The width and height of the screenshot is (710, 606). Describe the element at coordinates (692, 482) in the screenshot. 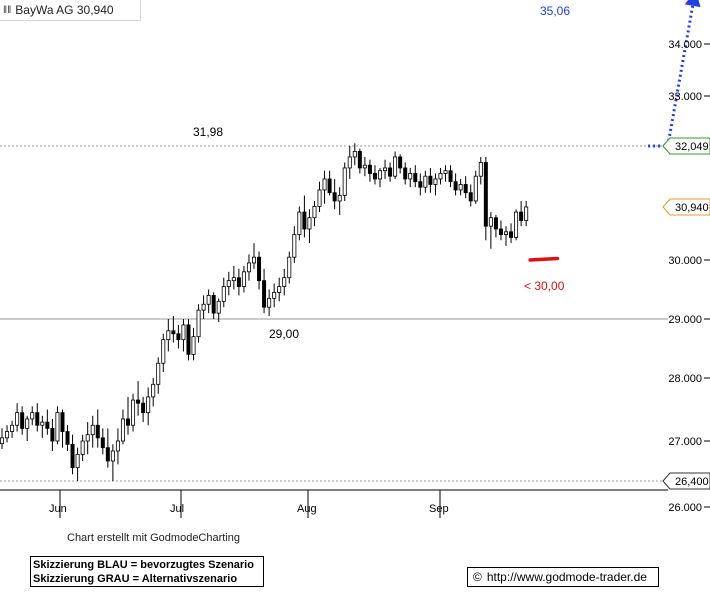

I see `price-tag-label: 26,400` at that location.